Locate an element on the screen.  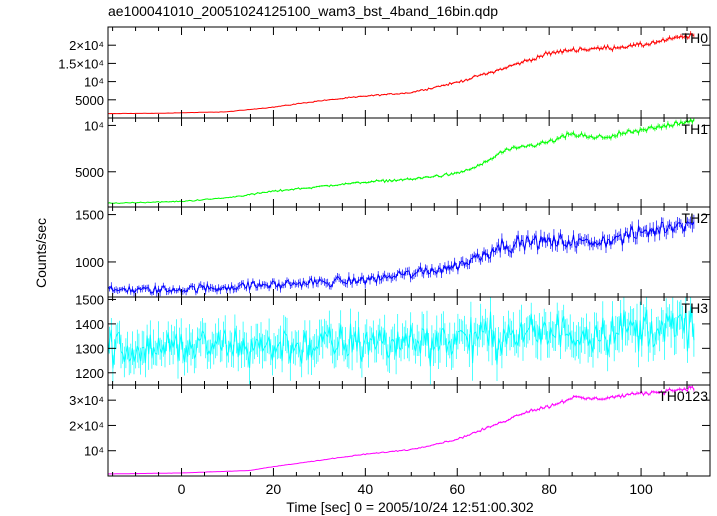
y-tick-label: 1200 is located at coordinates (89, 373).